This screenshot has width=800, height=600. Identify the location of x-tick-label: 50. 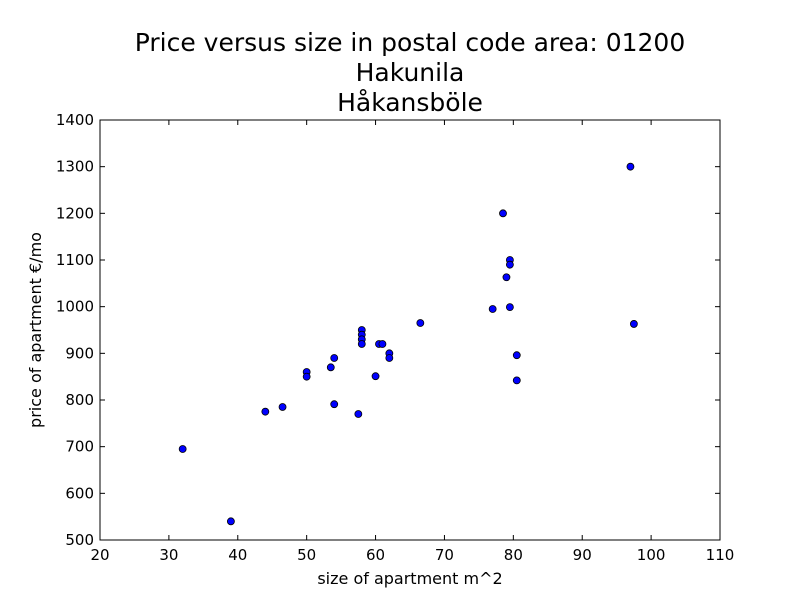
(306, 555).